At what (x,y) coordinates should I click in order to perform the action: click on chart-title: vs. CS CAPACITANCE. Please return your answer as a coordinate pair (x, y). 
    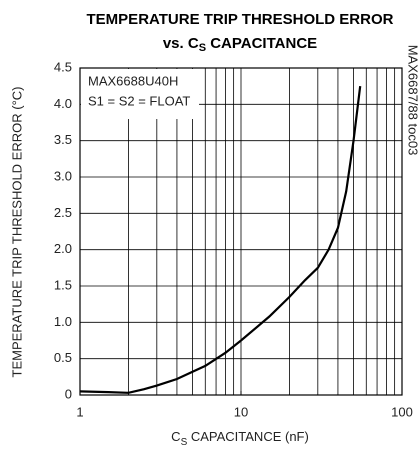
    Looking at the image, I should click on (240, 44).